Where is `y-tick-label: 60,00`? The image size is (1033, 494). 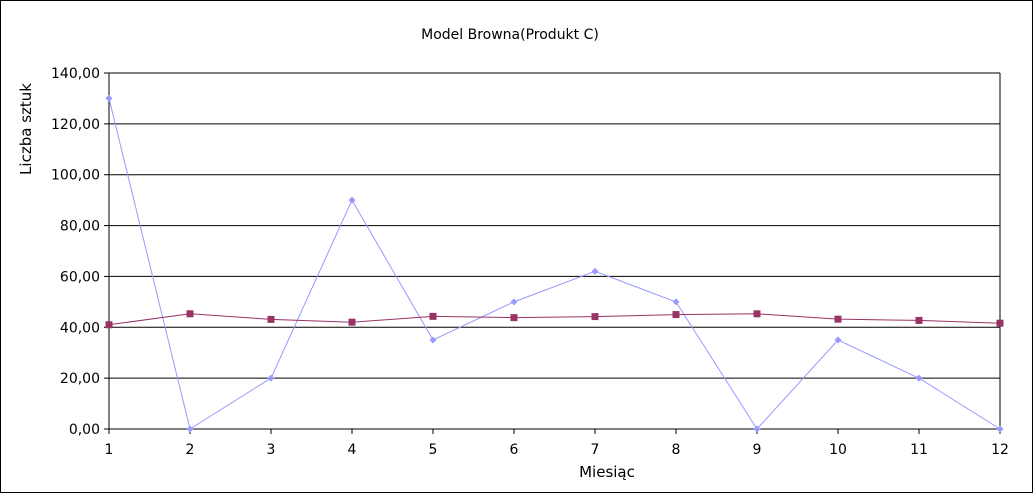
y-tick-label: 60,00 is located at coordinates (80, 277).